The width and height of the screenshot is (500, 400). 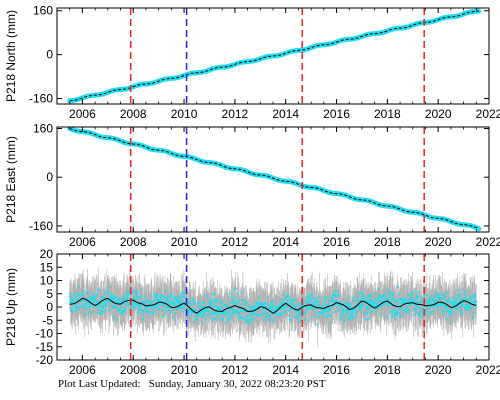 What do you see at coordinates (273, 305) in the screenshot?
I see `scatter-points` at bounding box center [273, 305].